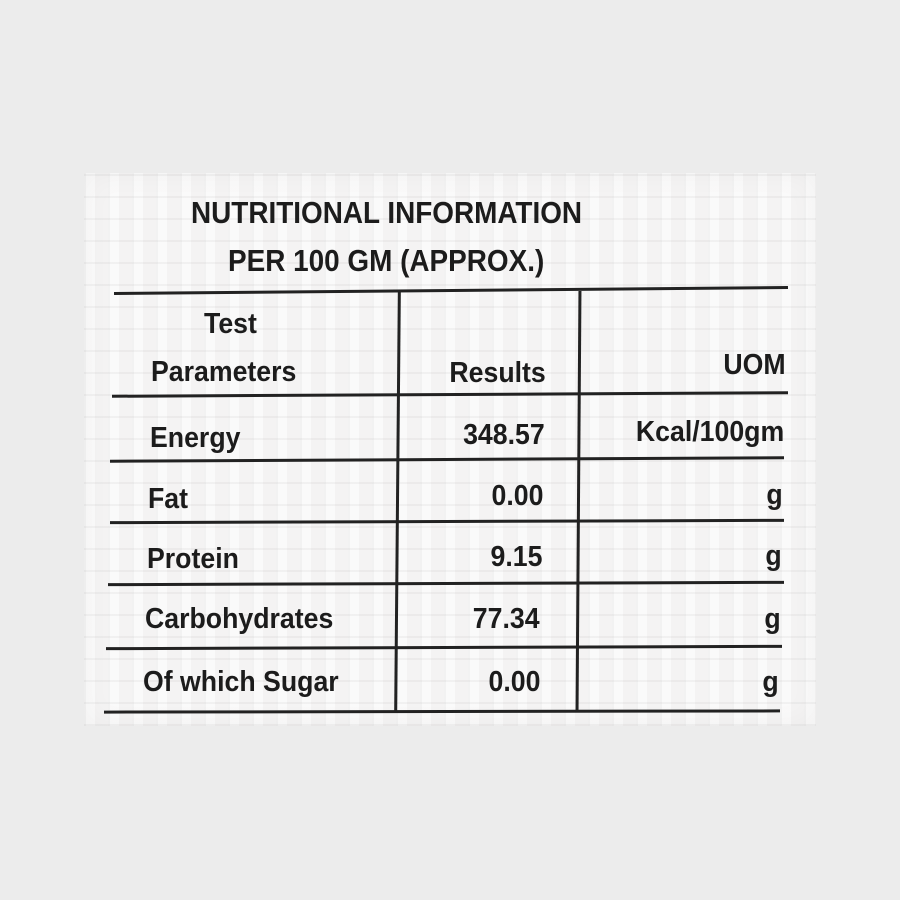 This screenshot has height=900, width=900. What do you see at coordinates (230, 324) in the screenshot?
I see `header-test: Test` at bounding box center [230, 324].